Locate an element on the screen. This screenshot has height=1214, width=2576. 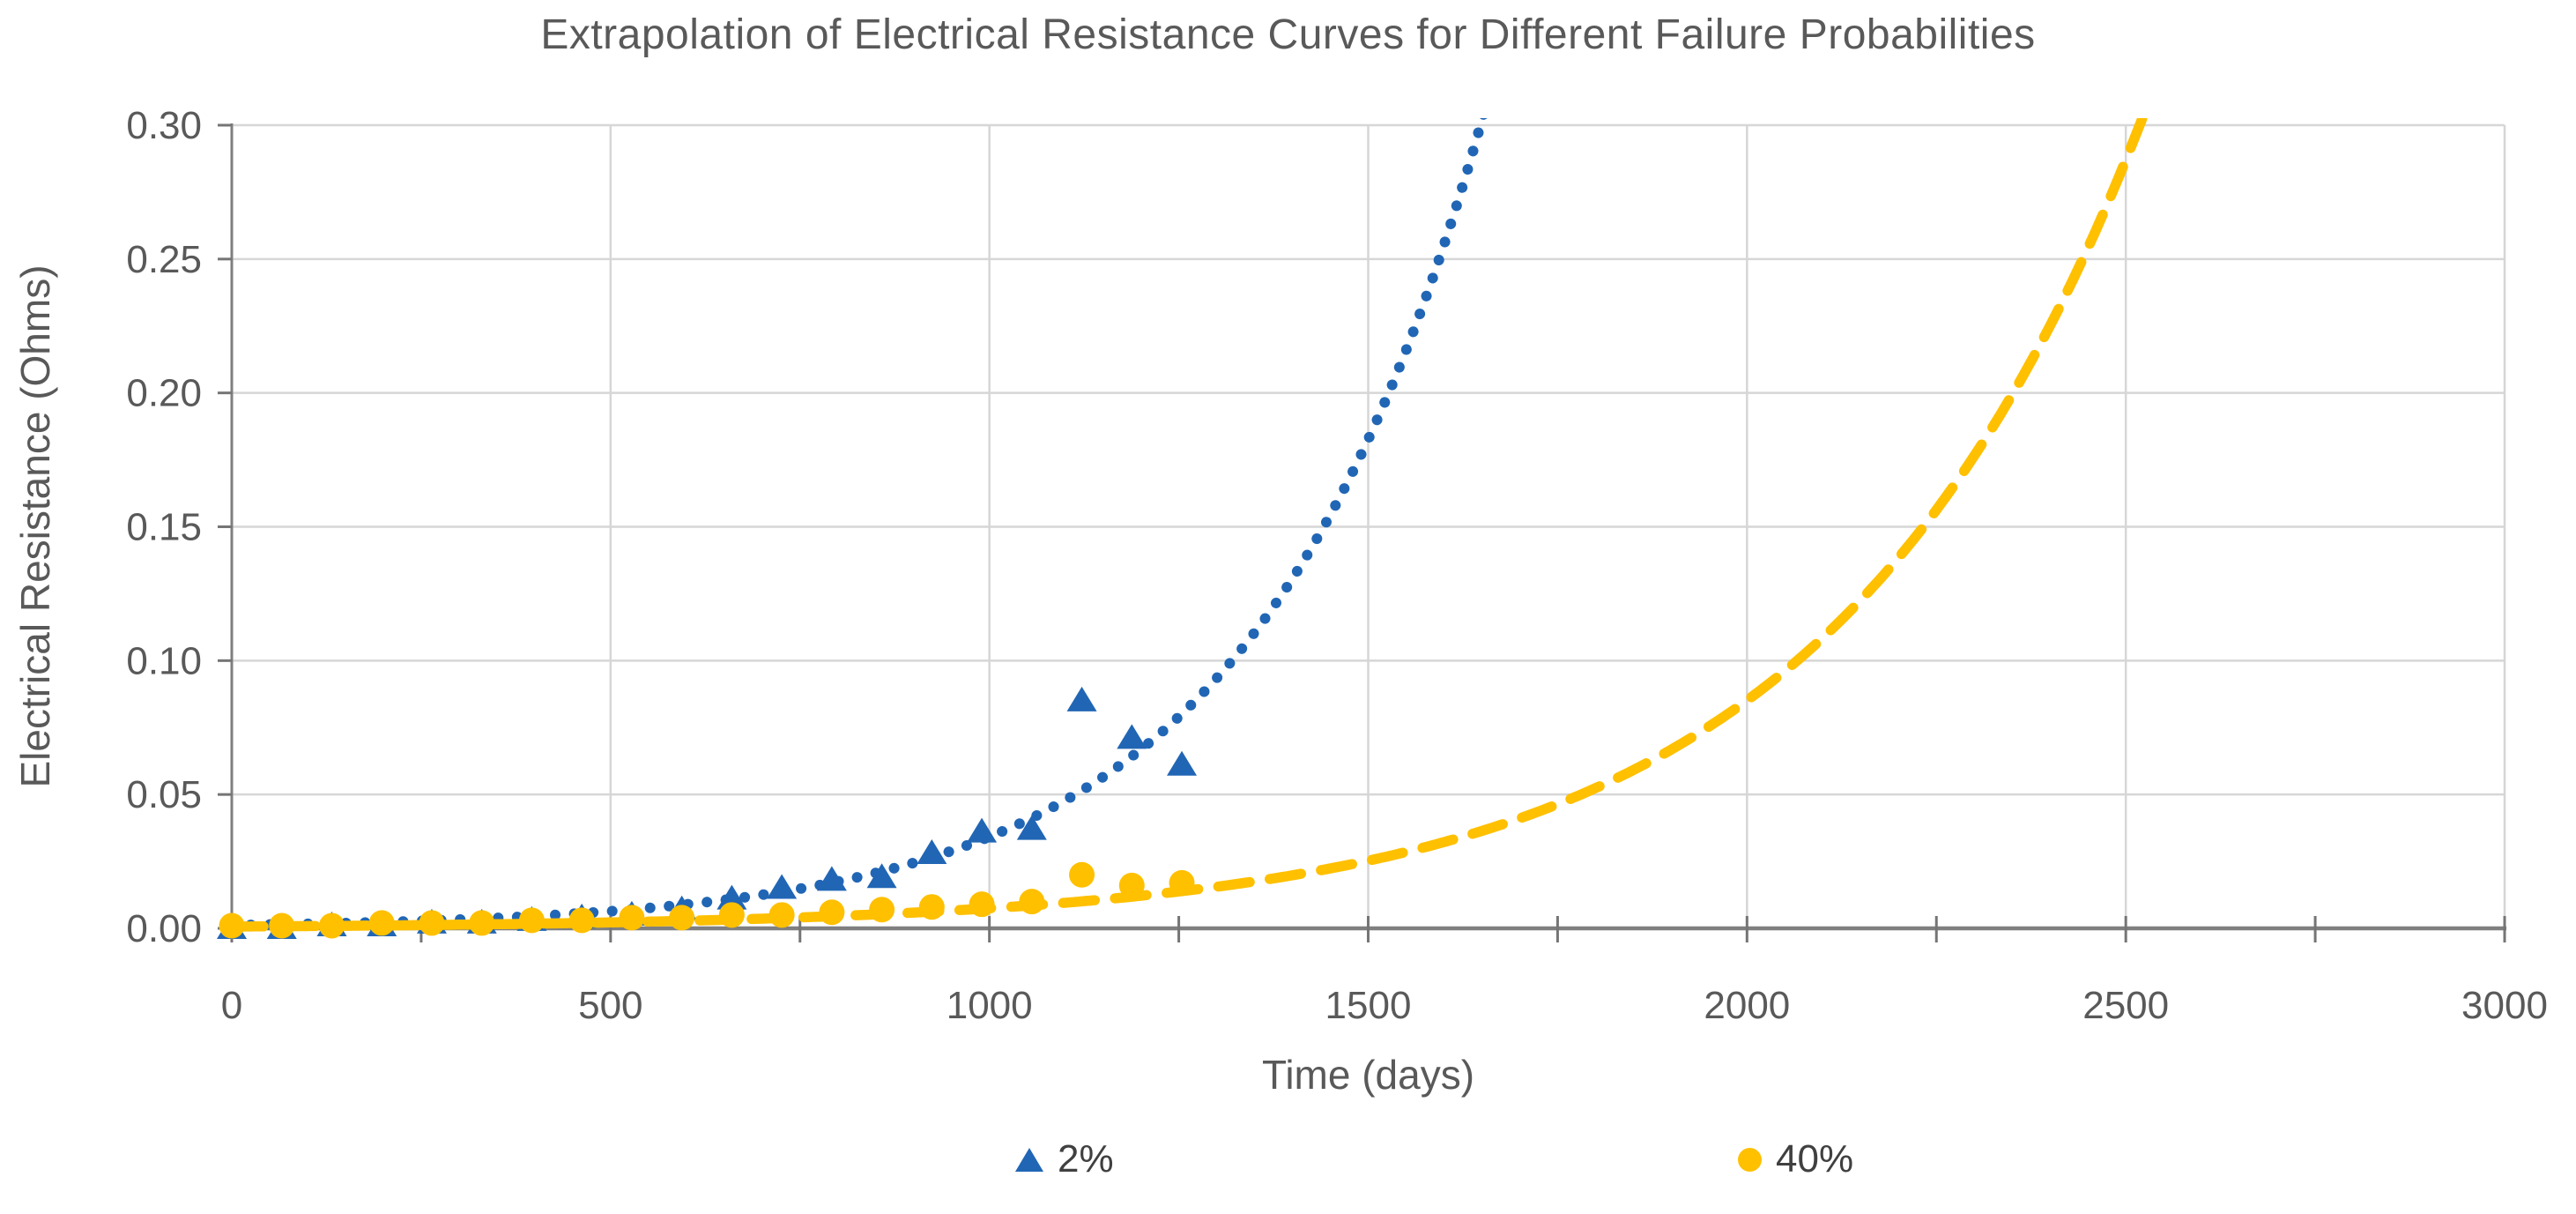
legend-triangle-marker-icon is located at coordinates (1029, 1159).